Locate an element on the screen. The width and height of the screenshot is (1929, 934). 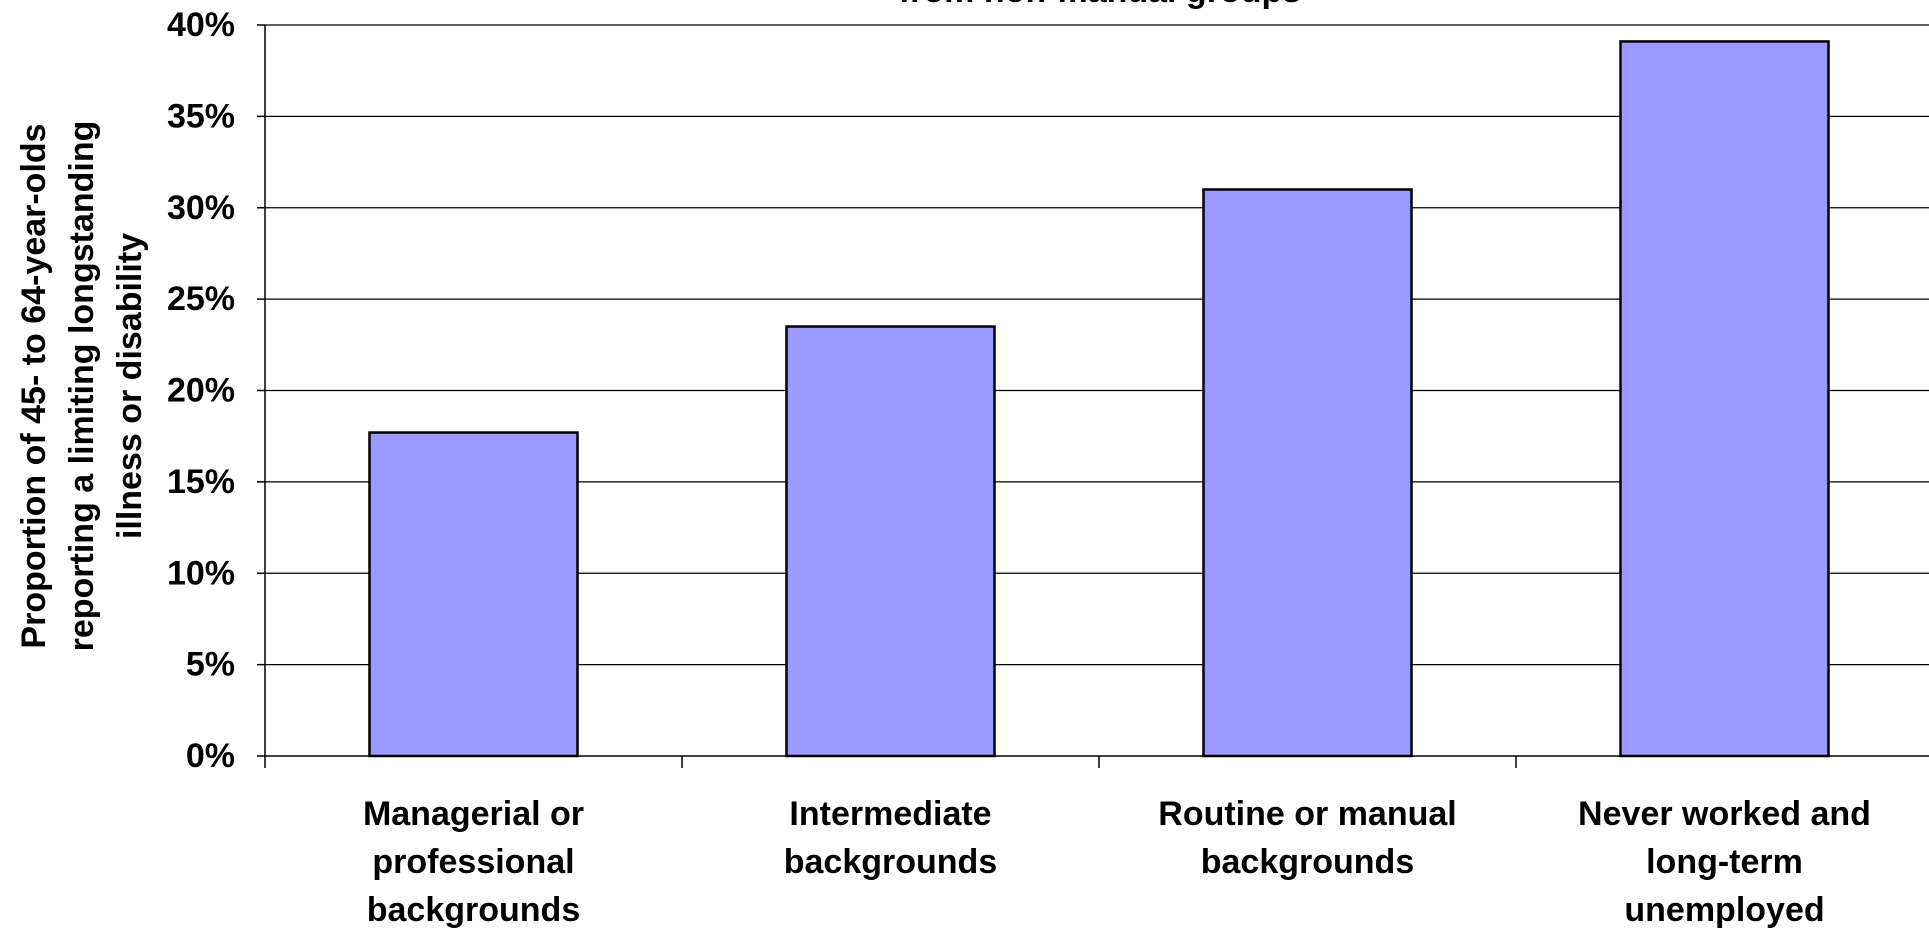
y-tick-label: 15% is located at coordinates (201, 482).